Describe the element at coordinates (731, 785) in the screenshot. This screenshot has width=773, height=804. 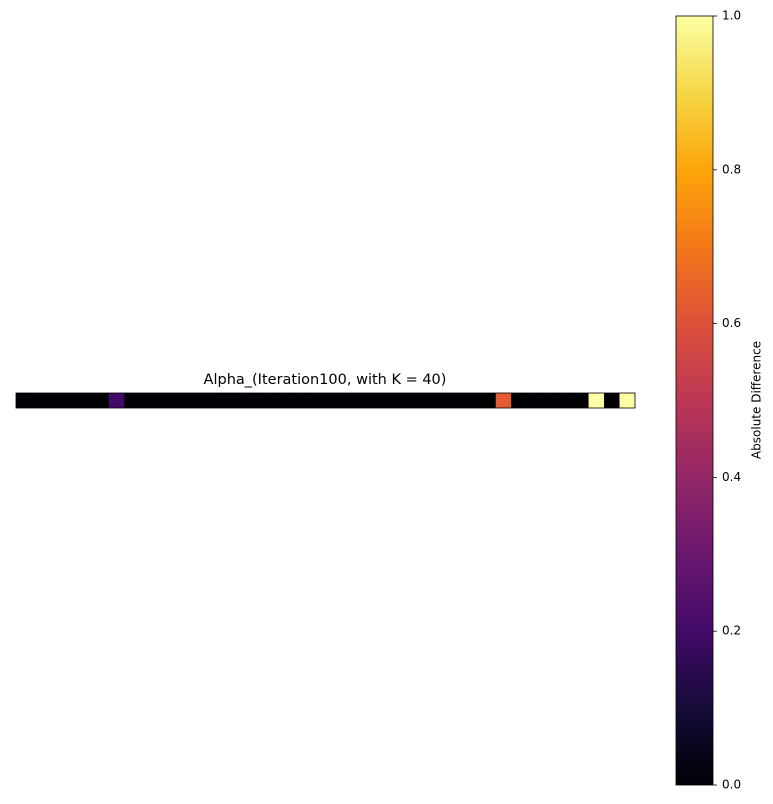
I see `colorbar-tick-label: 0.0` at that location.